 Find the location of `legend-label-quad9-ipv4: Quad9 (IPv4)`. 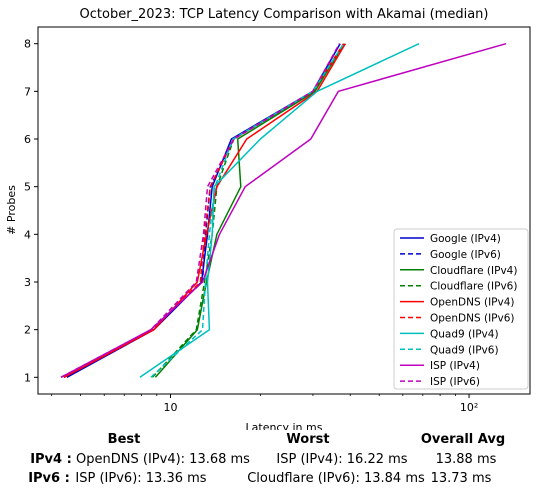

legend-label-quad9-ipv4: Quad9 (IPv4) is located at coordinates (464, 334).